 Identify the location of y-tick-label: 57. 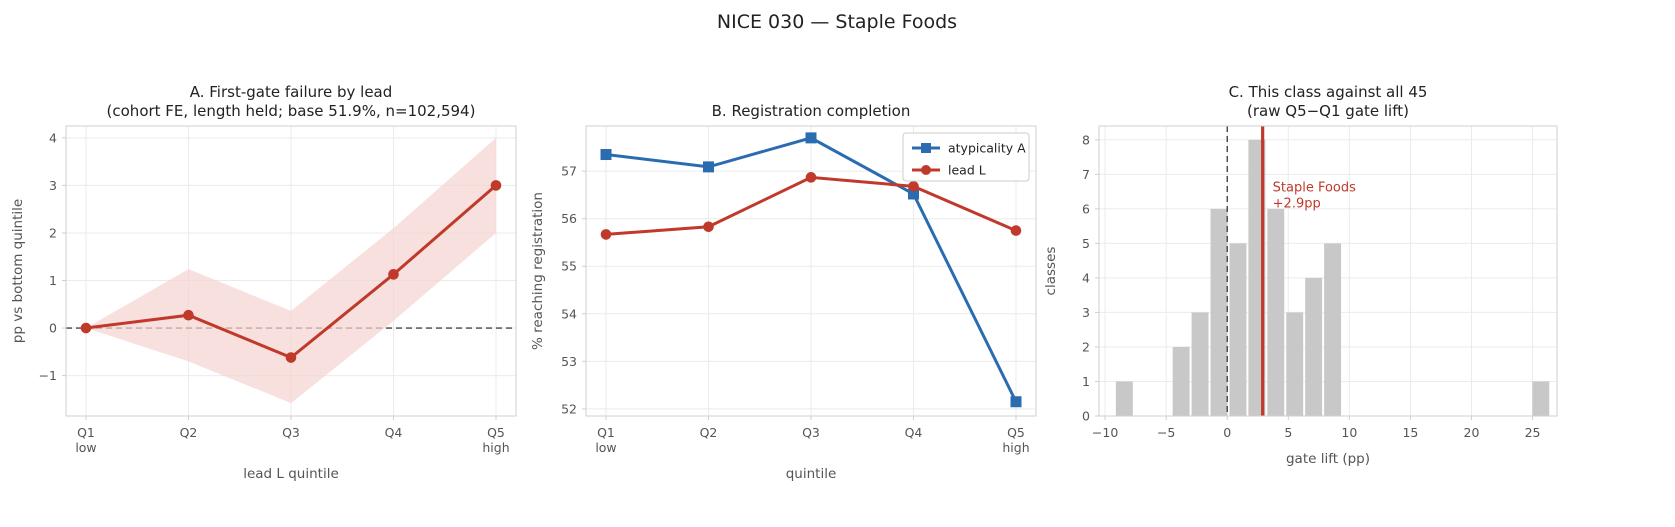
(569, 171).